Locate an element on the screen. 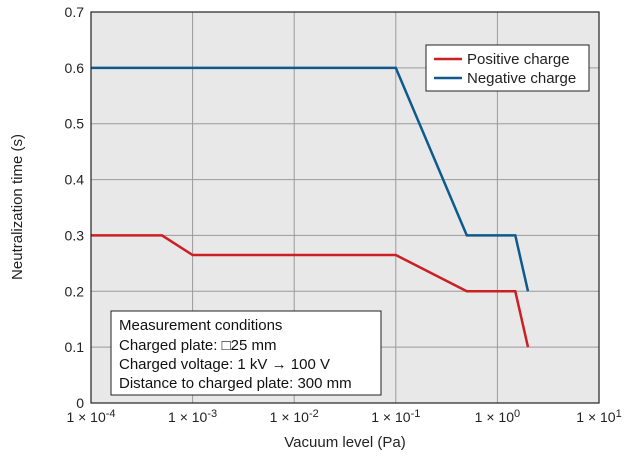  y-tick-label: 0.2 is located at coordinates (75, 291).